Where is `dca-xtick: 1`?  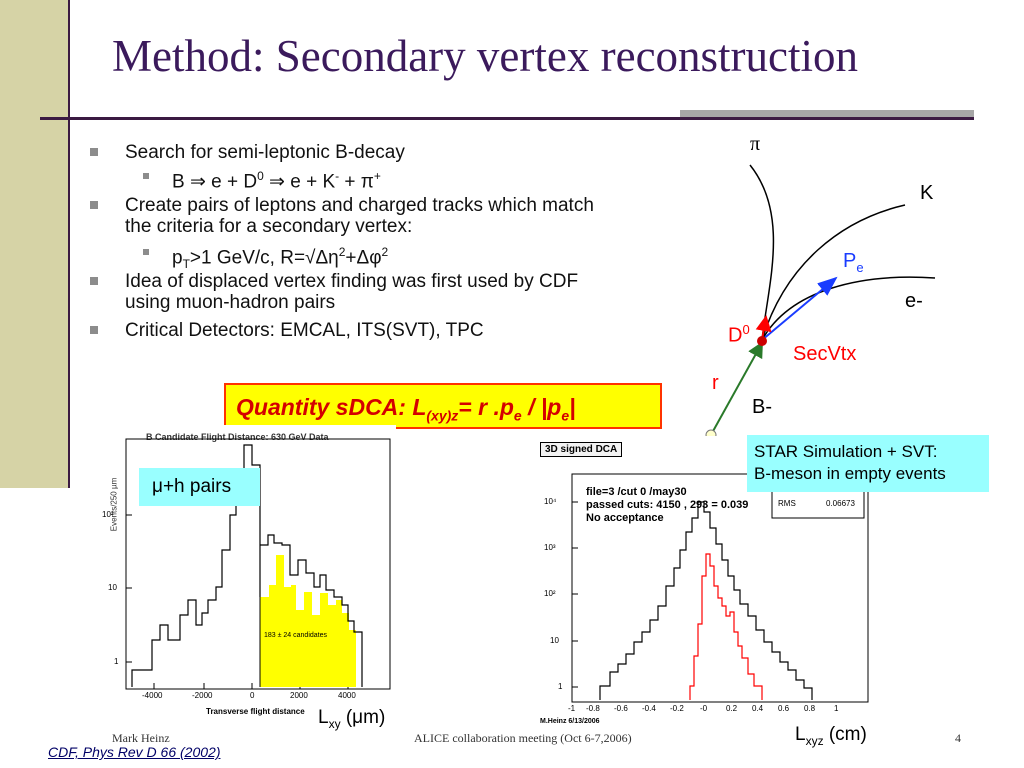
dca-xtick: 1 is located at coordinates (836, 708).